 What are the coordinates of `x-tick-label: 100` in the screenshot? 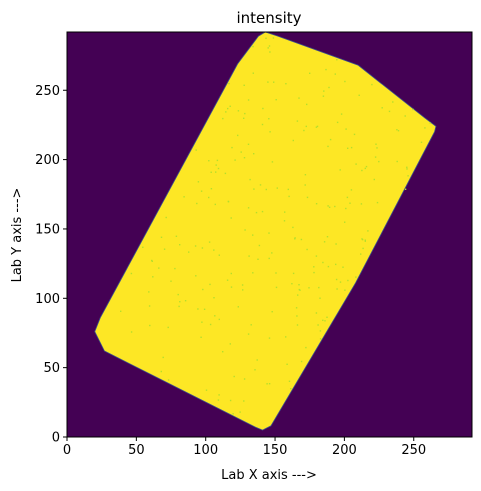 It's located at (205, 450).